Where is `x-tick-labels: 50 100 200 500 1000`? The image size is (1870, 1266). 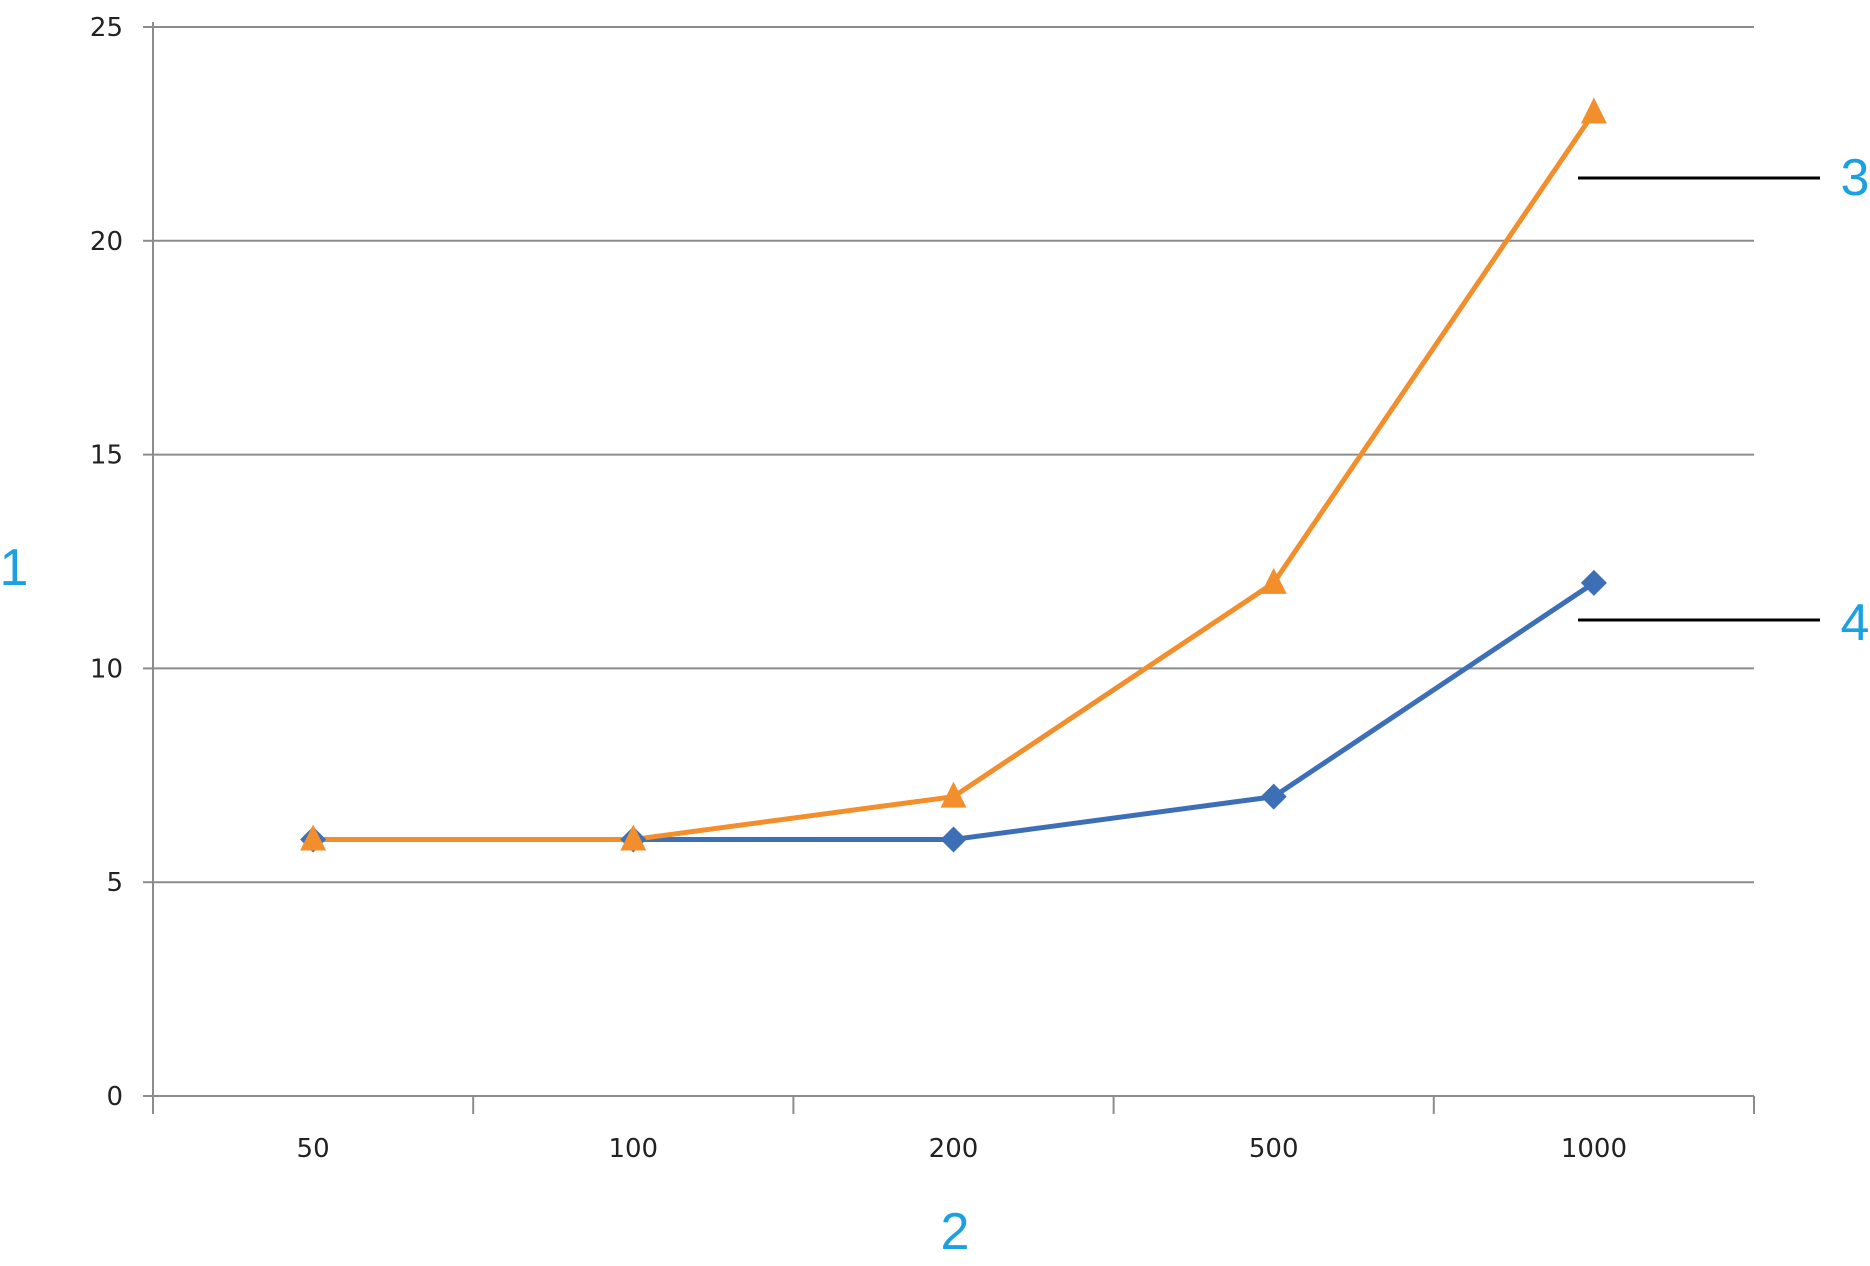
x-tick-labels: 50 100 200 500 1000 is located at coordinates (962, 1149).